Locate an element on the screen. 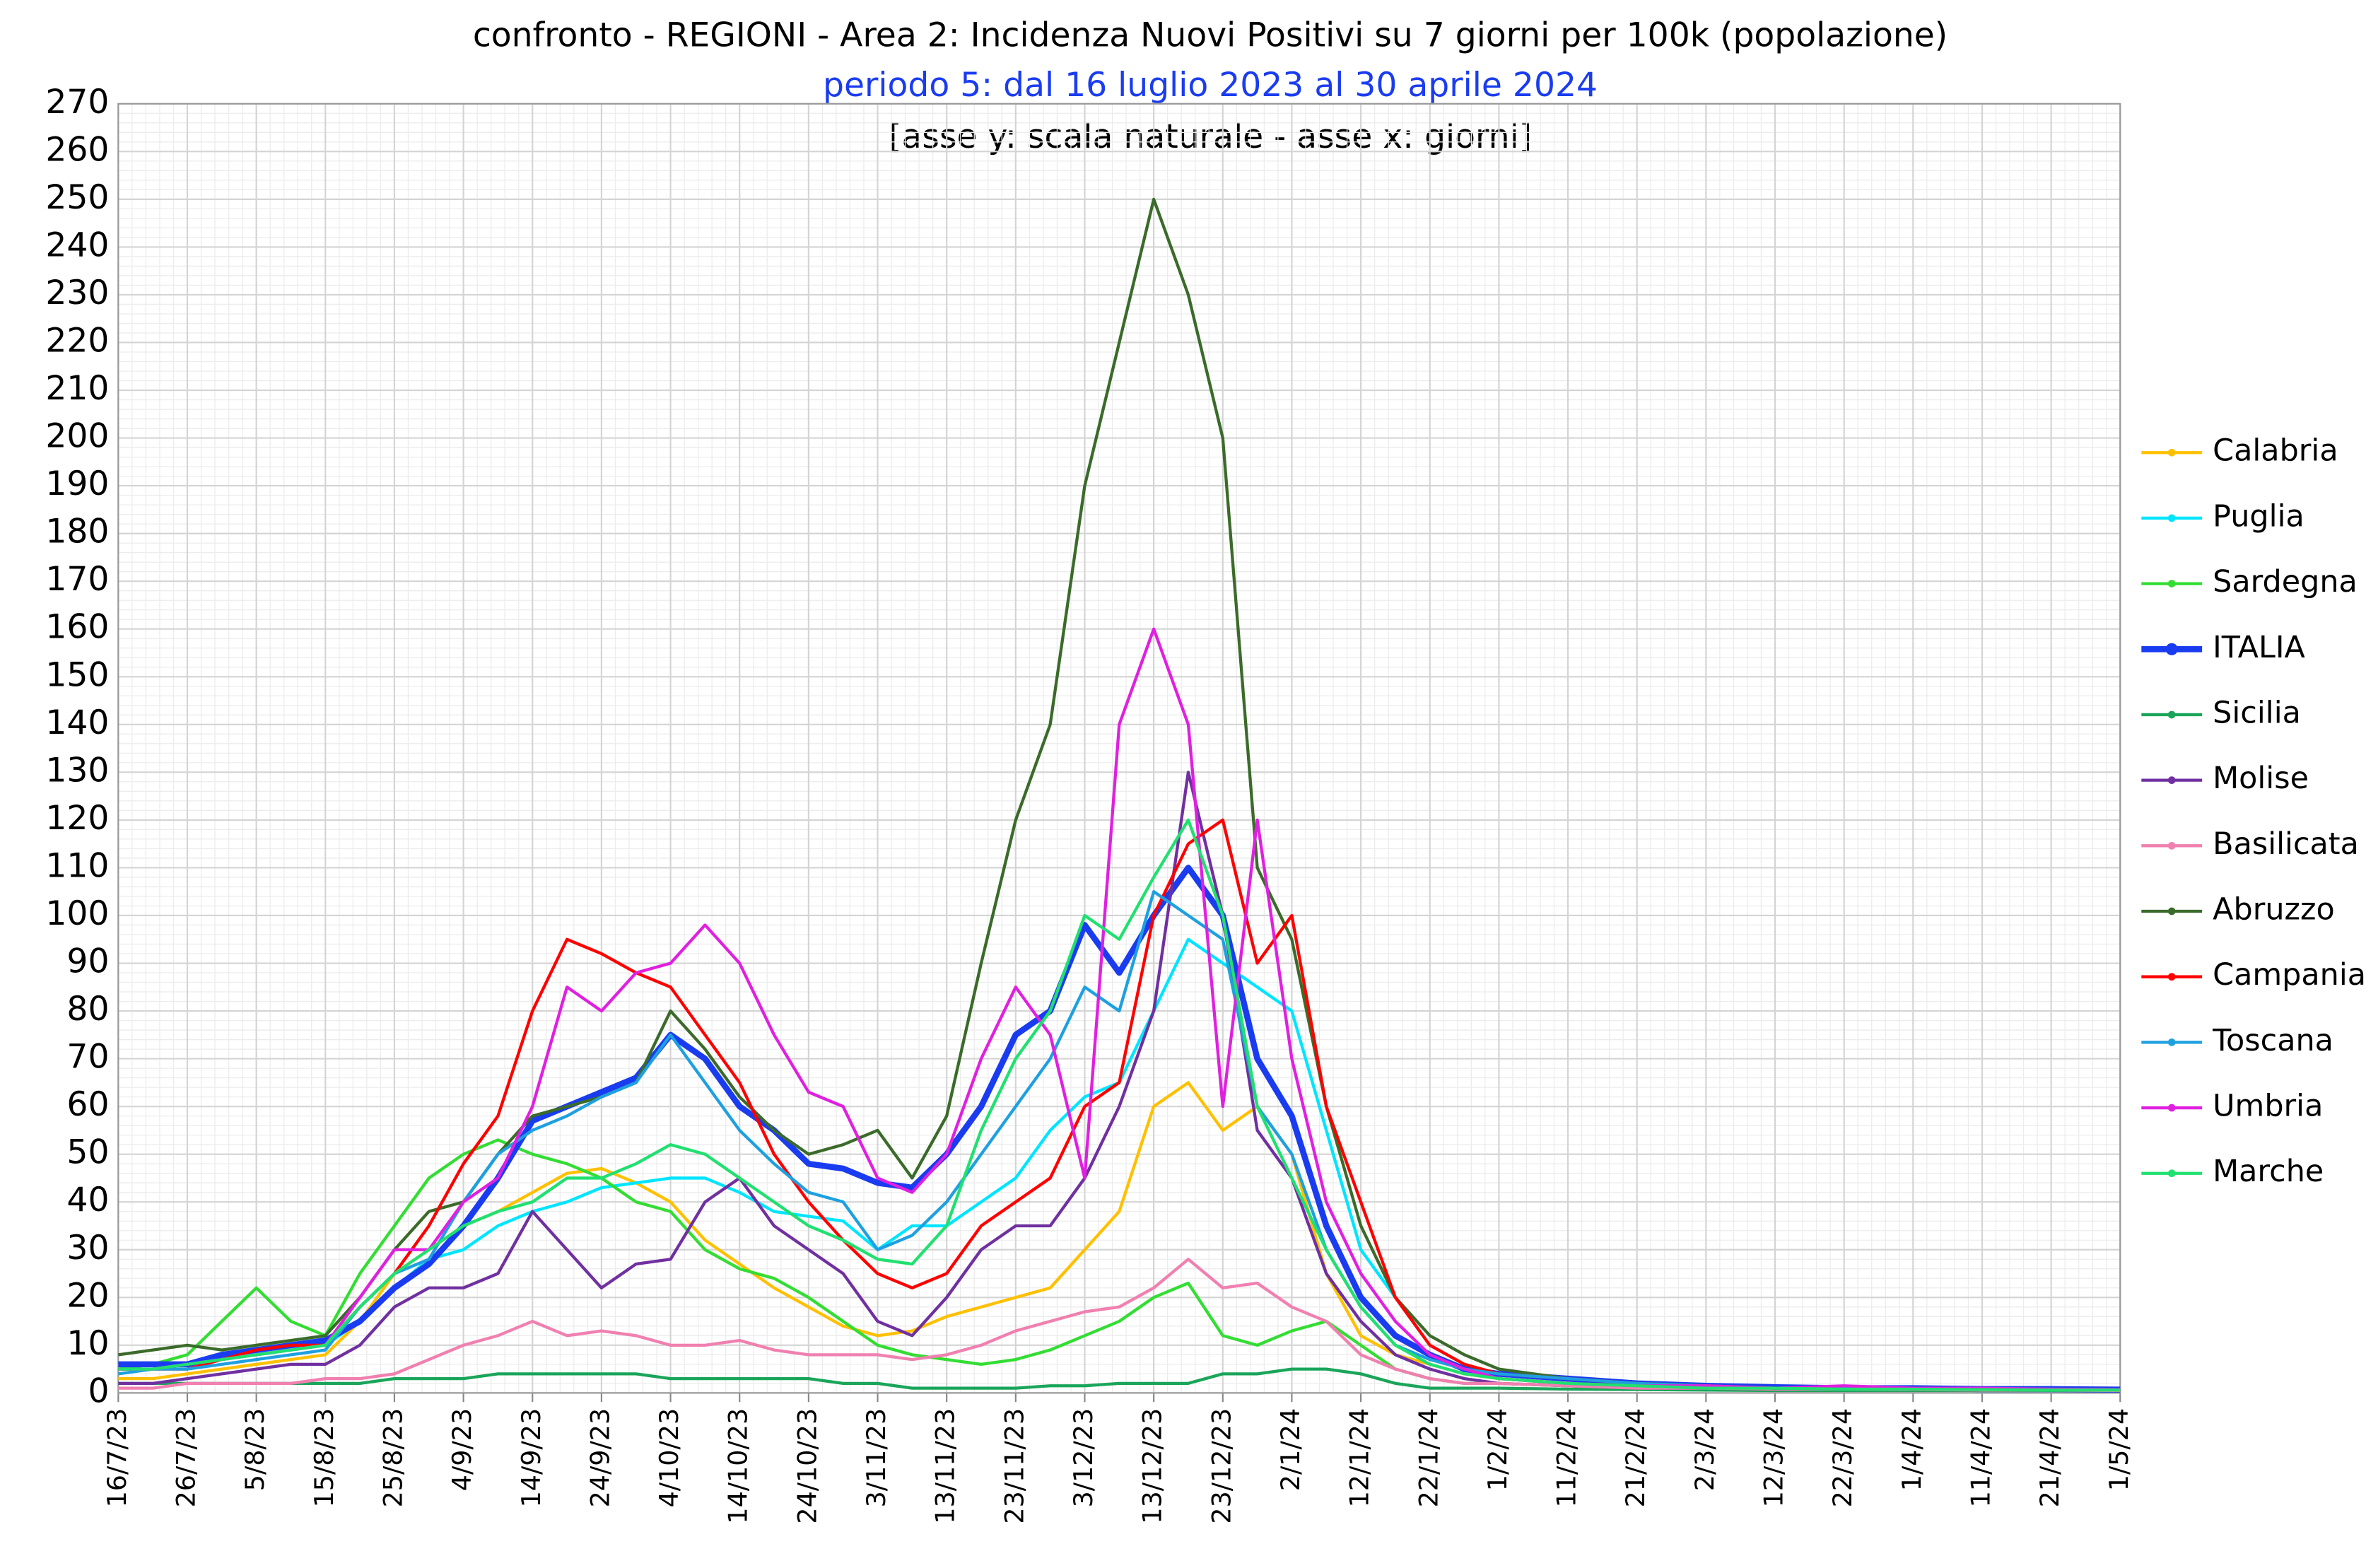  x-tick-label: 22/3/24 is located at coordinates (1842, 1458).